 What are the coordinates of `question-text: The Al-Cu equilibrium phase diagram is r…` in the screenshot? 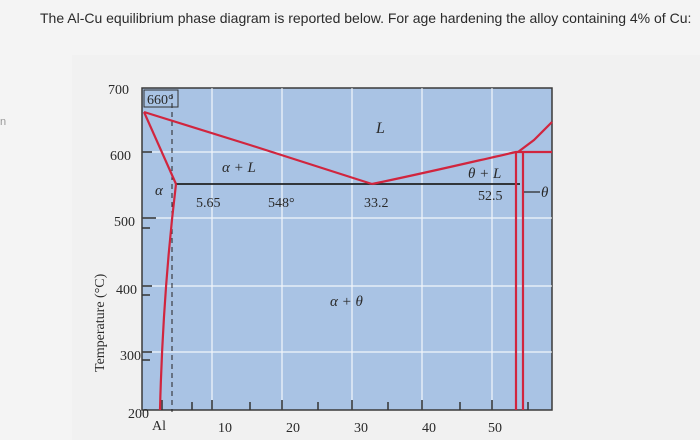 It's located at (366, 18).